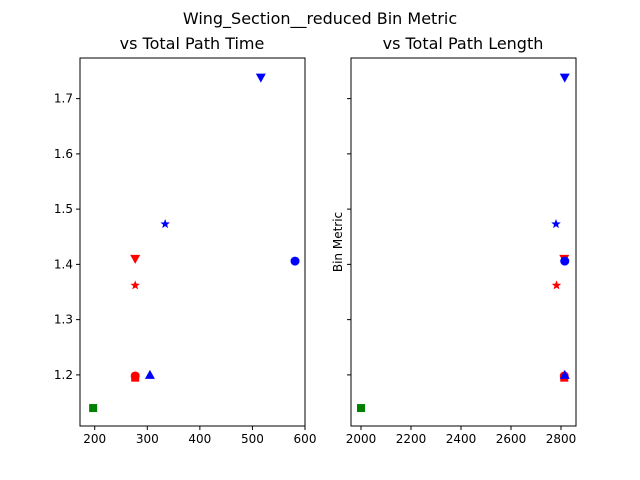 The height and width of the screenshot is (480, 640). I want to click on figure-title: Wing_Section__reduced Bin Metric, so click(320, 19).